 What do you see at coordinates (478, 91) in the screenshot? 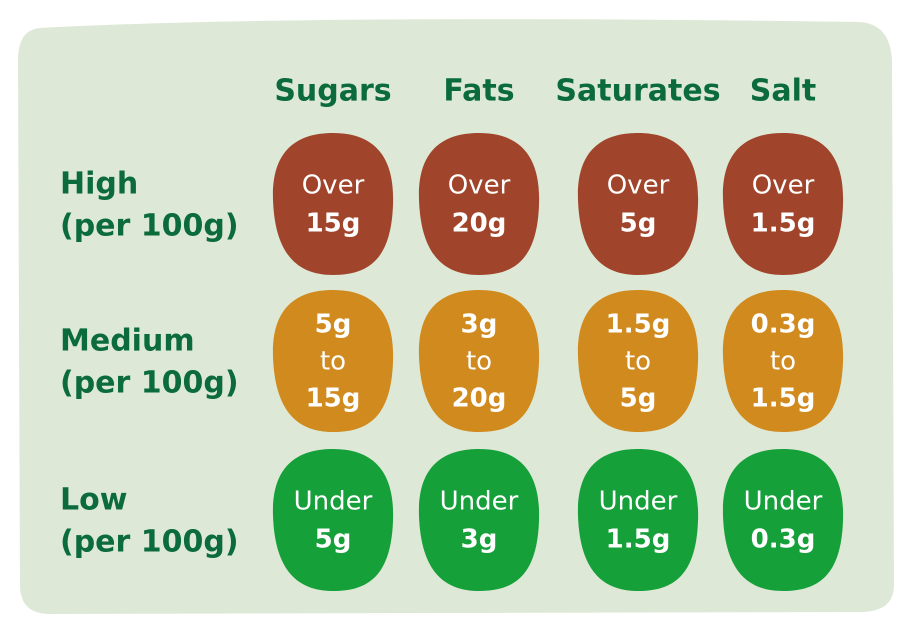
I see `column-header: Fats` at bounding box center [478, 91].